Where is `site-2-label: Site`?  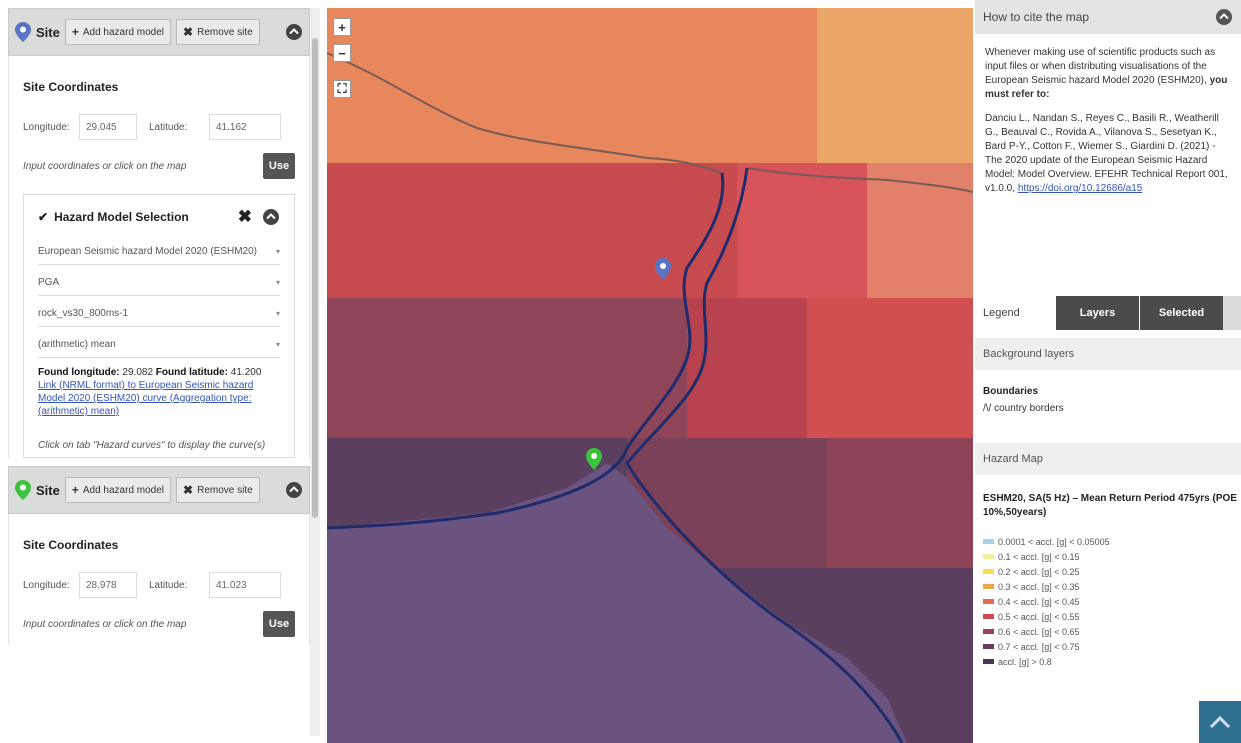 site-2-label: Site is located at coordinates (48, 490).